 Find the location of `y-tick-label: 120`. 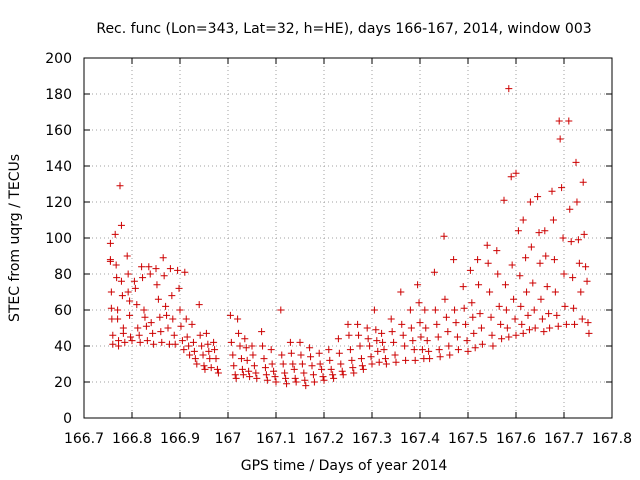

y-tick-label: 120 is located at coordinates (58, 203).